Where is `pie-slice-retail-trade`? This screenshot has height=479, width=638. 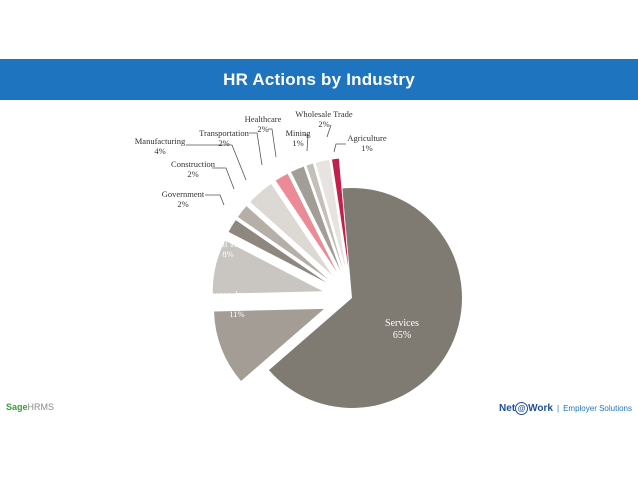 pie-slice-retail-trade is located at coordinates (267, 267).